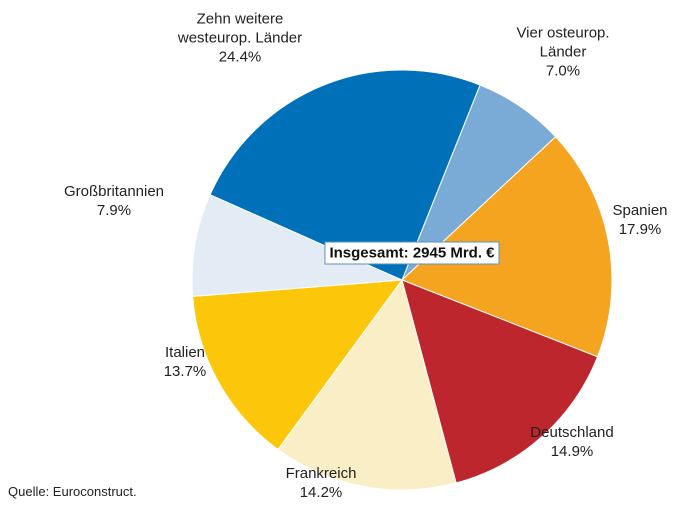 The image size is (679, 505). Describe the element at coordinates (563, 42) in the screenshot. I see `category-label: Vier osteurop. Länder` at that location.